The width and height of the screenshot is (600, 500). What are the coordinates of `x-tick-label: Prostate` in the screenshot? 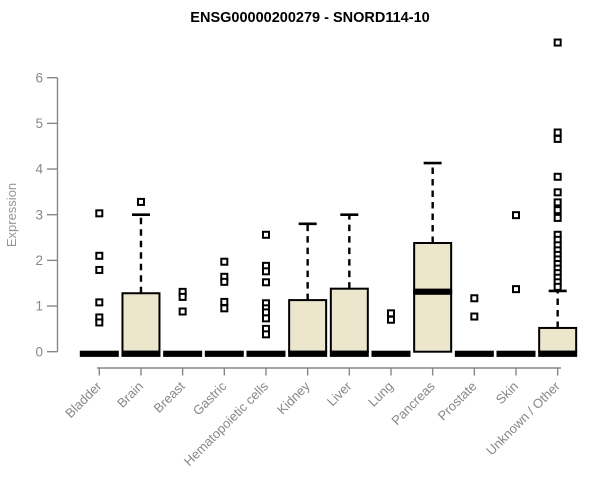 It's located at (457, 401).